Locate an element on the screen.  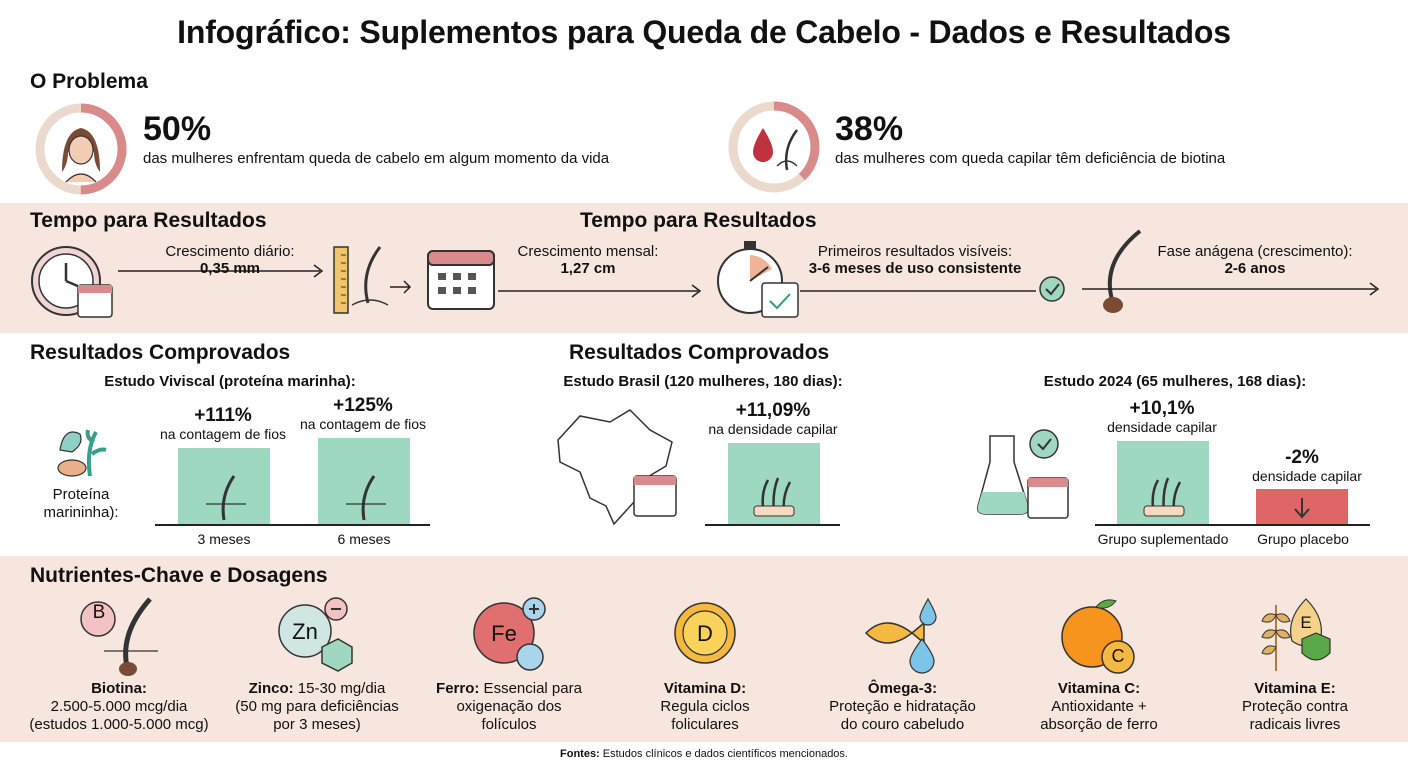
nutrient-line2: (50 mg para deficiências is located at coordinates (317, 706).